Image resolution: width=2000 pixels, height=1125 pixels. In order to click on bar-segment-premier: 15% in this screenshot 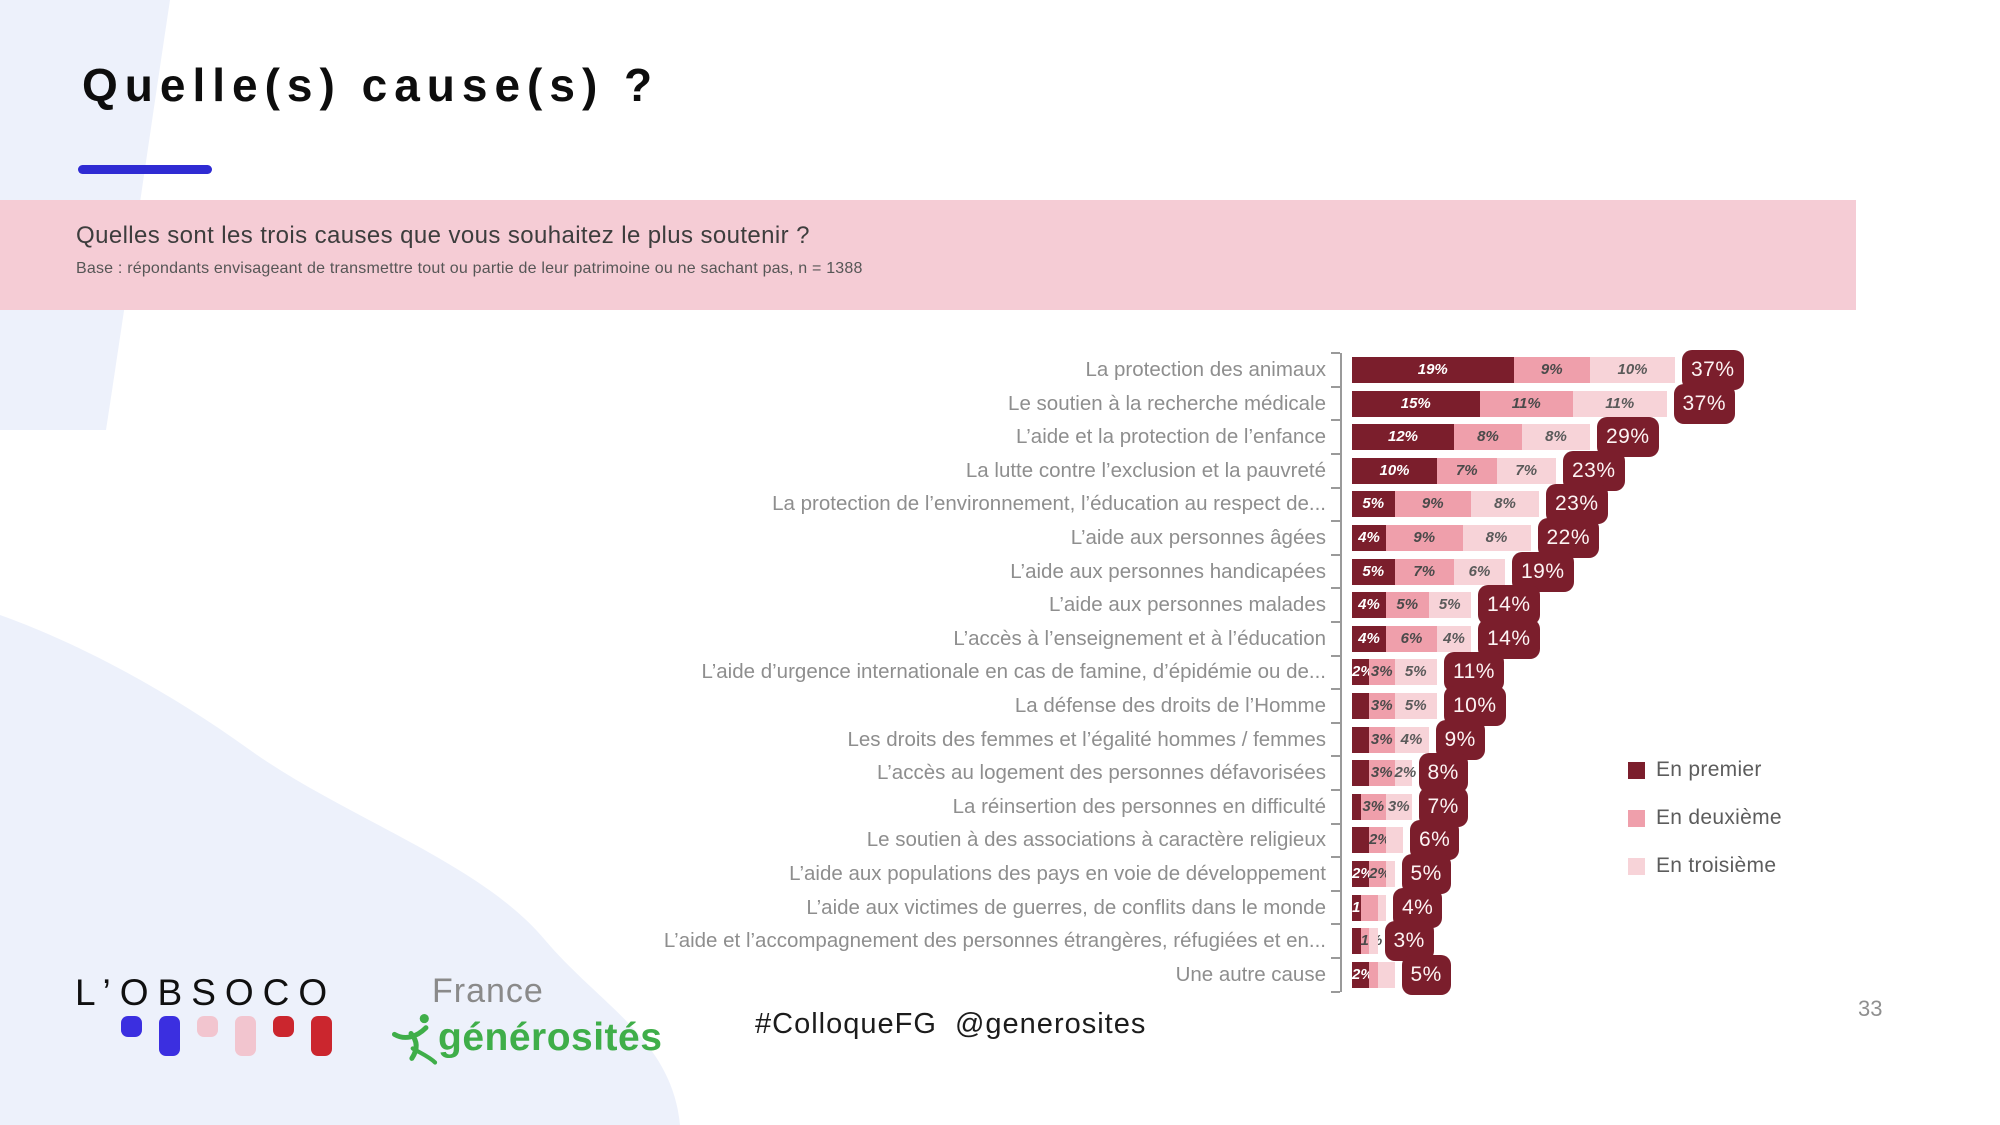, I will do `click(1416, 403)`.